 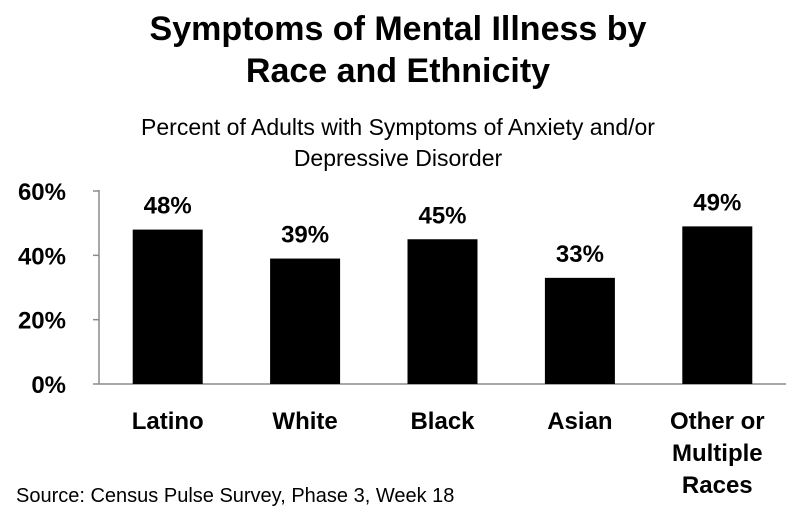 What do you see at coordinates (42, 321) in the screenshot?
I see `y-tick-label: 20%` at bounding box center [42, 321].